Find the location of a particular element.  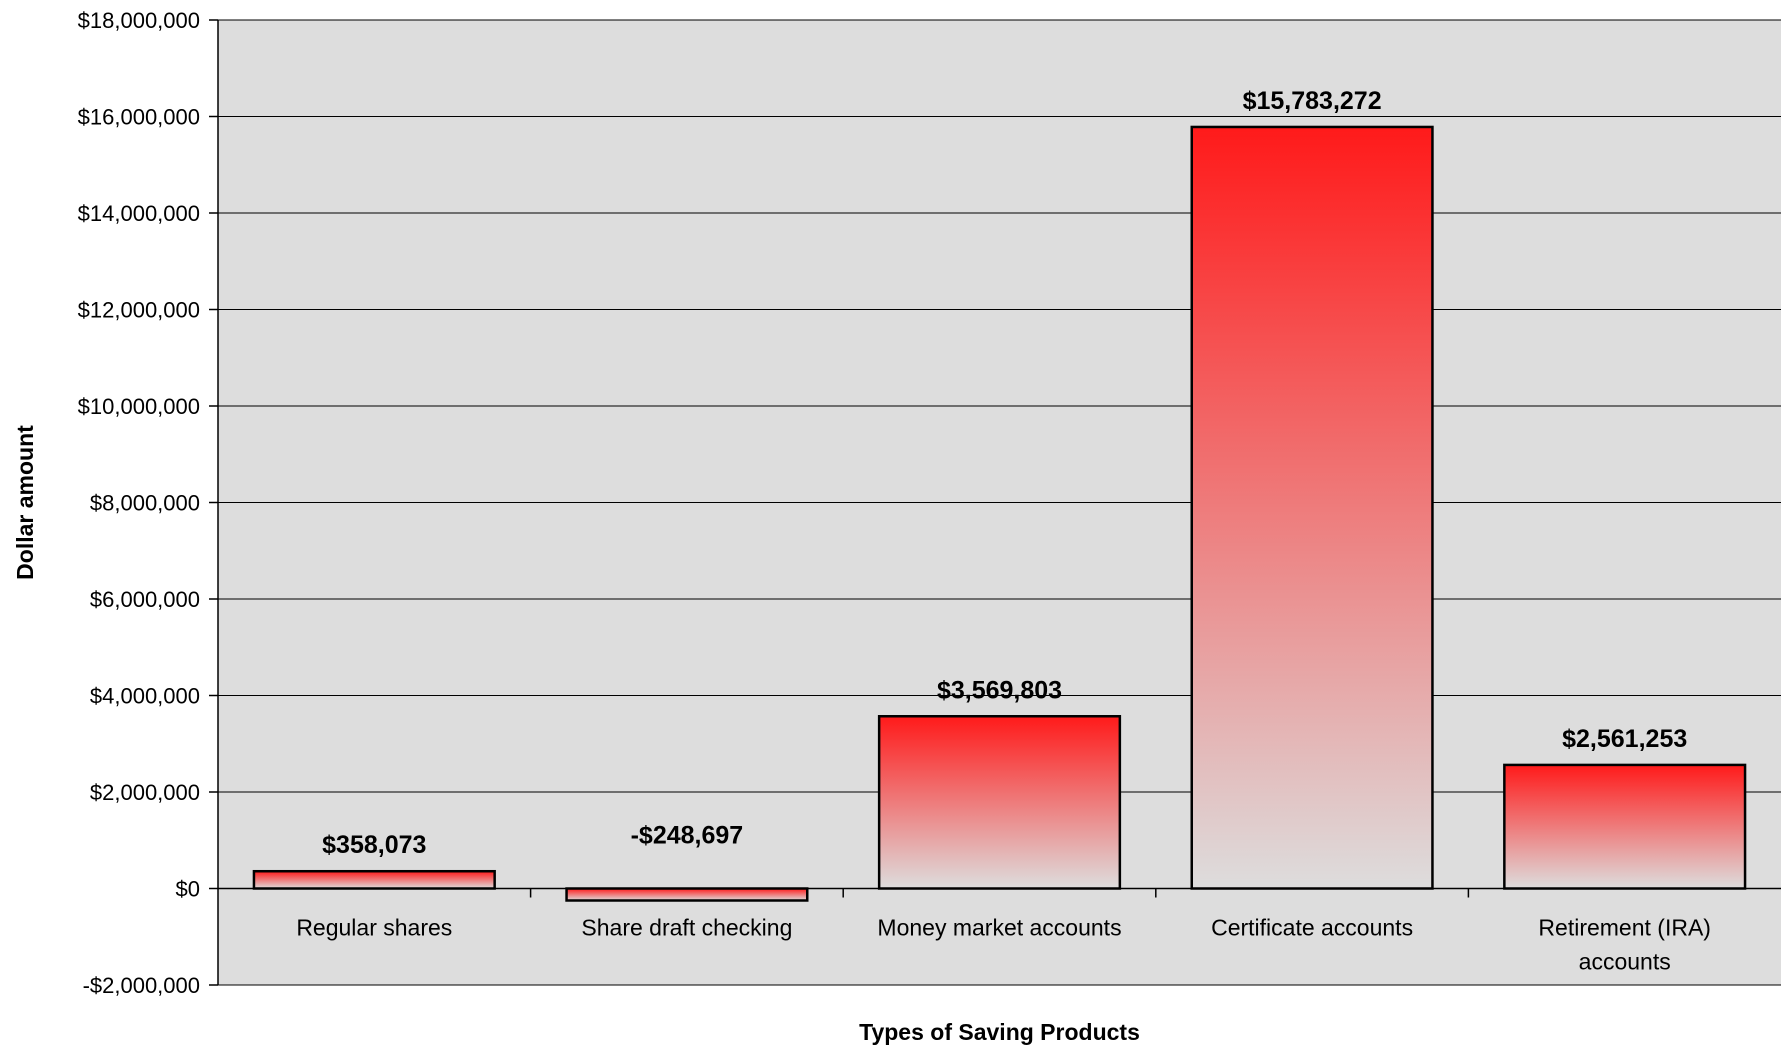

y-tick-label: $16,000,000 is located at coordinates (139, 117).